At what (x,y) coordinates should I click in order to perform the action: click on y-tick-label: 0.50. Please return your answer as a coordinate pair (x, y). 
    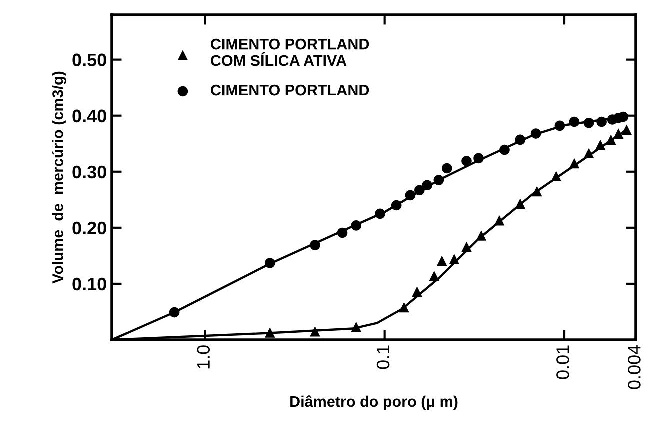
    Looking at the image, I should click on (89, 60).